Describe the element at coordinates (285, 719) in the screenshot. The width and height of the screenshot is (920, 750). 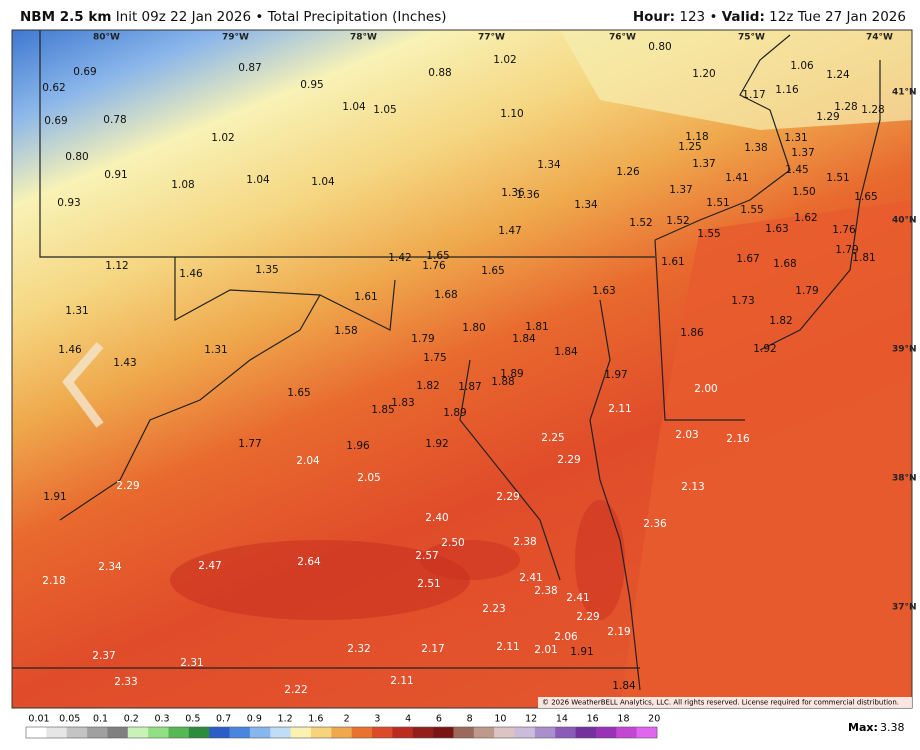
I see `colorbar-label: 1.2` at that location.